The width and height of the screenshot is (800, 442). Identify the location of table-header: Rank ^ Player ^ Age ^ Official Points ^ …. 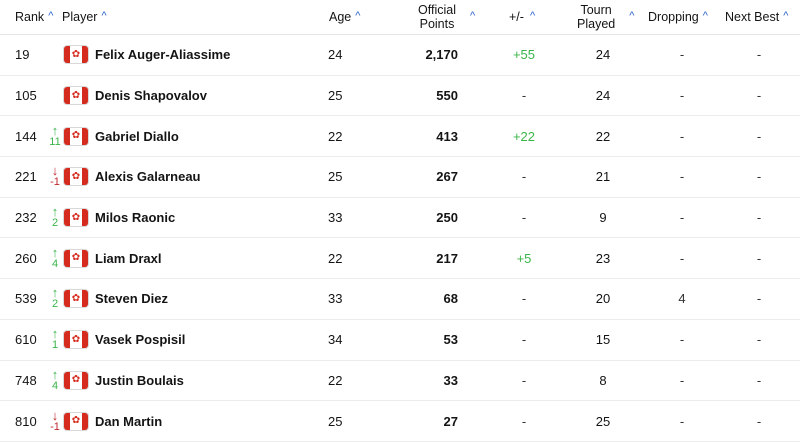
(400, 17).